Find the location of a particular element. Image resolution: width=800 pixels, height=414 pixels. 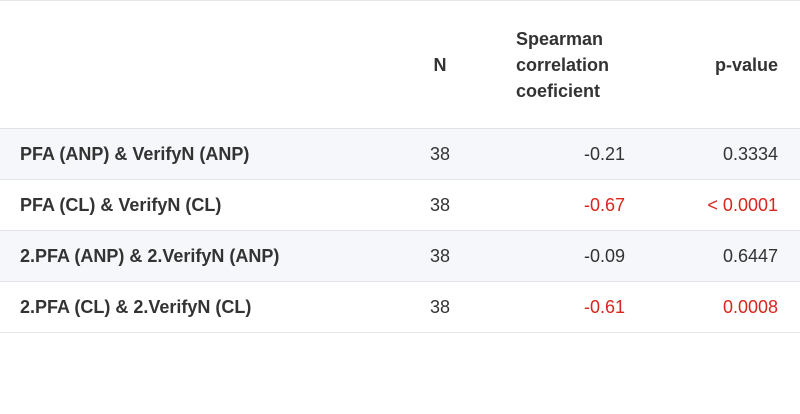

p-value-cell: 0.6447 is located at coordinates (712, 256).